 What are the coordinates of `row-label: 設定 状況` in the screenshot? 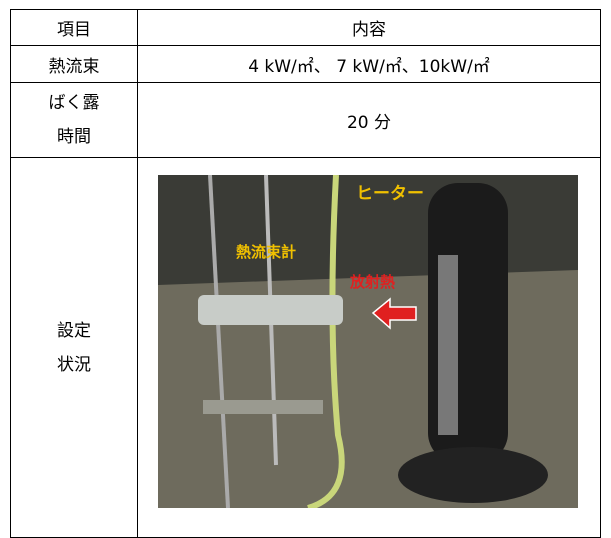 It's located at (74, 347).